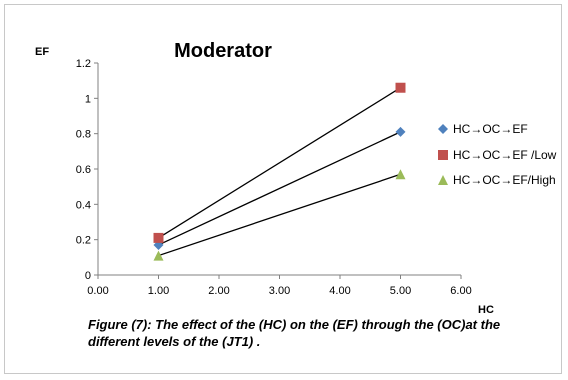  I want to click on legend-label: HC→OC→EF /Low, so click(505, 155).